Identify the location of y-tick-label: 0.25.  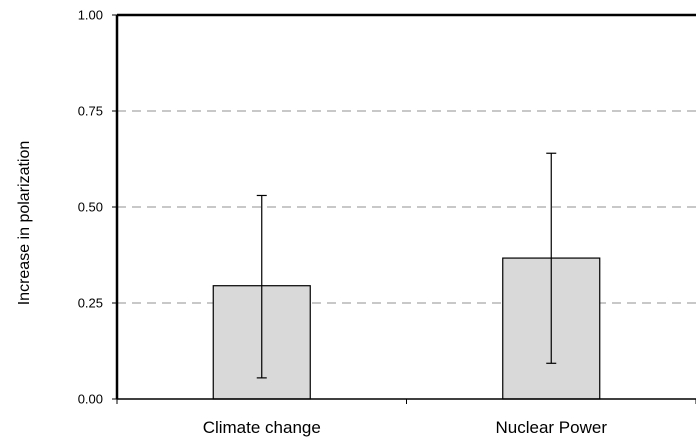
(90, 303).